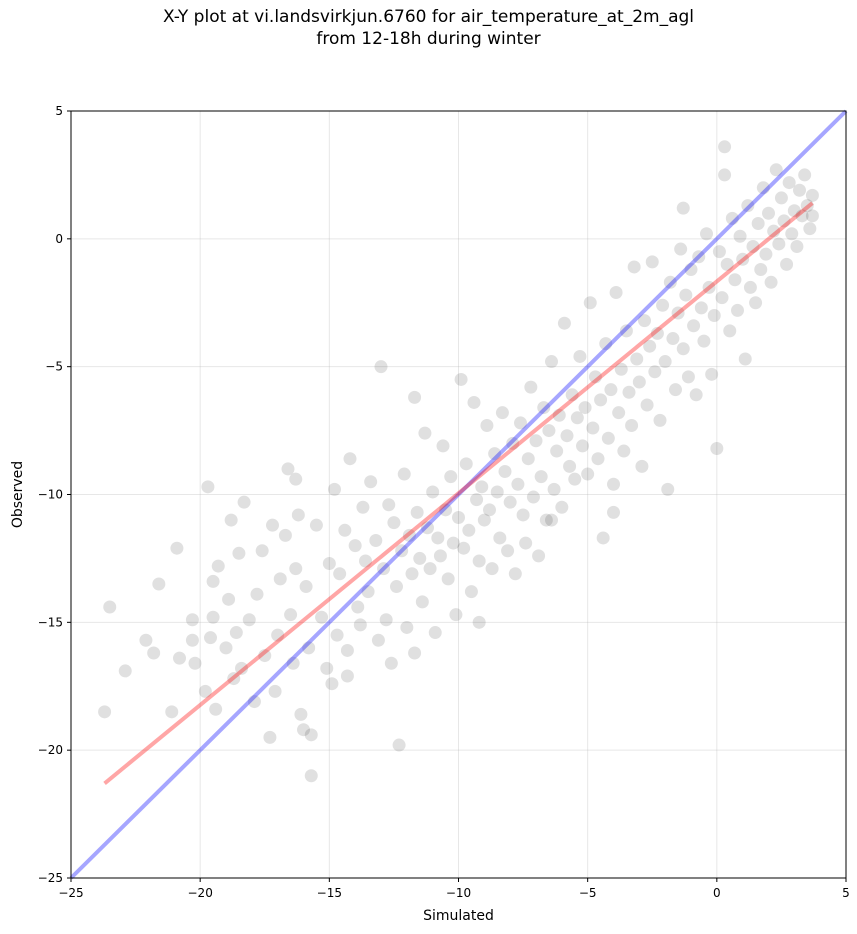 The width and height of the screenshot is (857, 934). What do you see at coordinates (428, 39) in the screenshot?
I see `chart-title-line-2: from 12-18h during winter` at bounding box center [428, 39].